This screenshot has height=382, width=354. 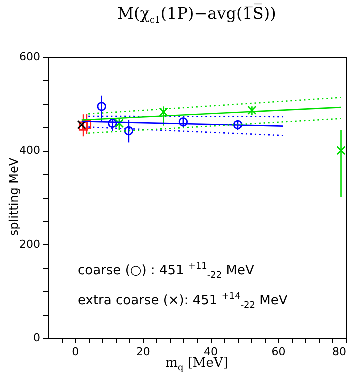 What do you see at coordinates (14, 197) in the screenshot?
I see `y-axis-title: splitting MeV` at bounding box center [14, 197].